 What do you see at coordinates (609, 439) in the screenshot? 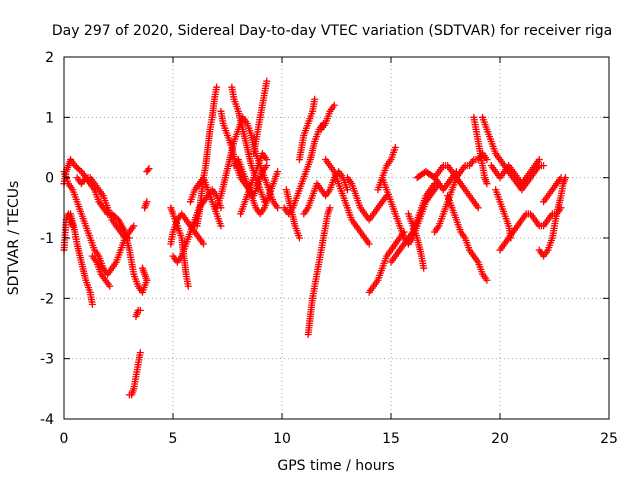
I see `x-tick-label: 25` at bounding box center [609, 439].